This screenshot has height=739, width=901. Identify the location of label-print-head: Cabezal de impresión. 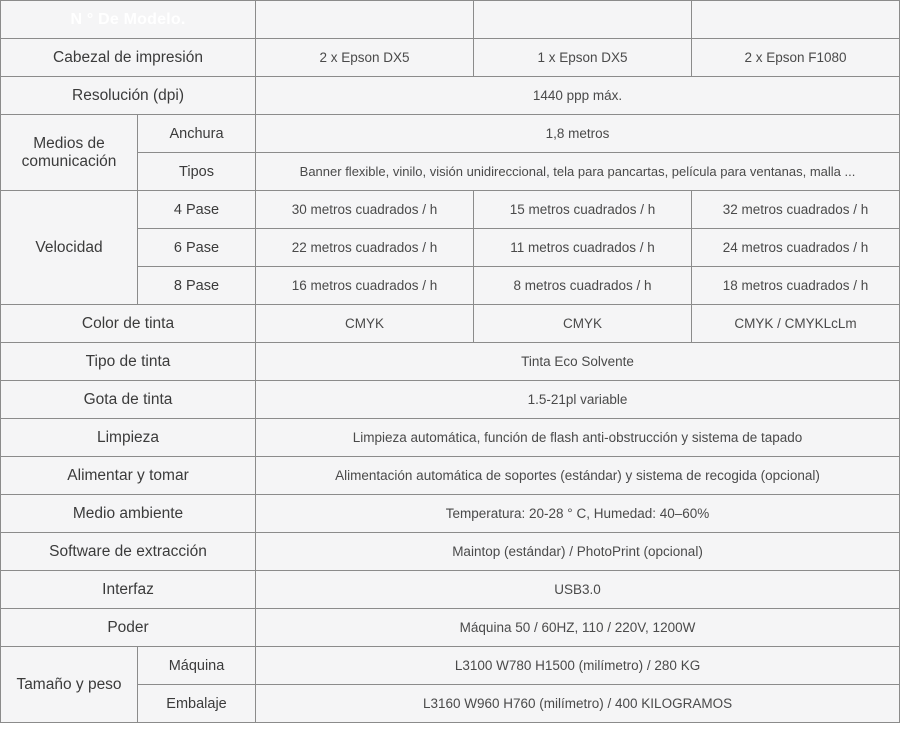
(128, 57).